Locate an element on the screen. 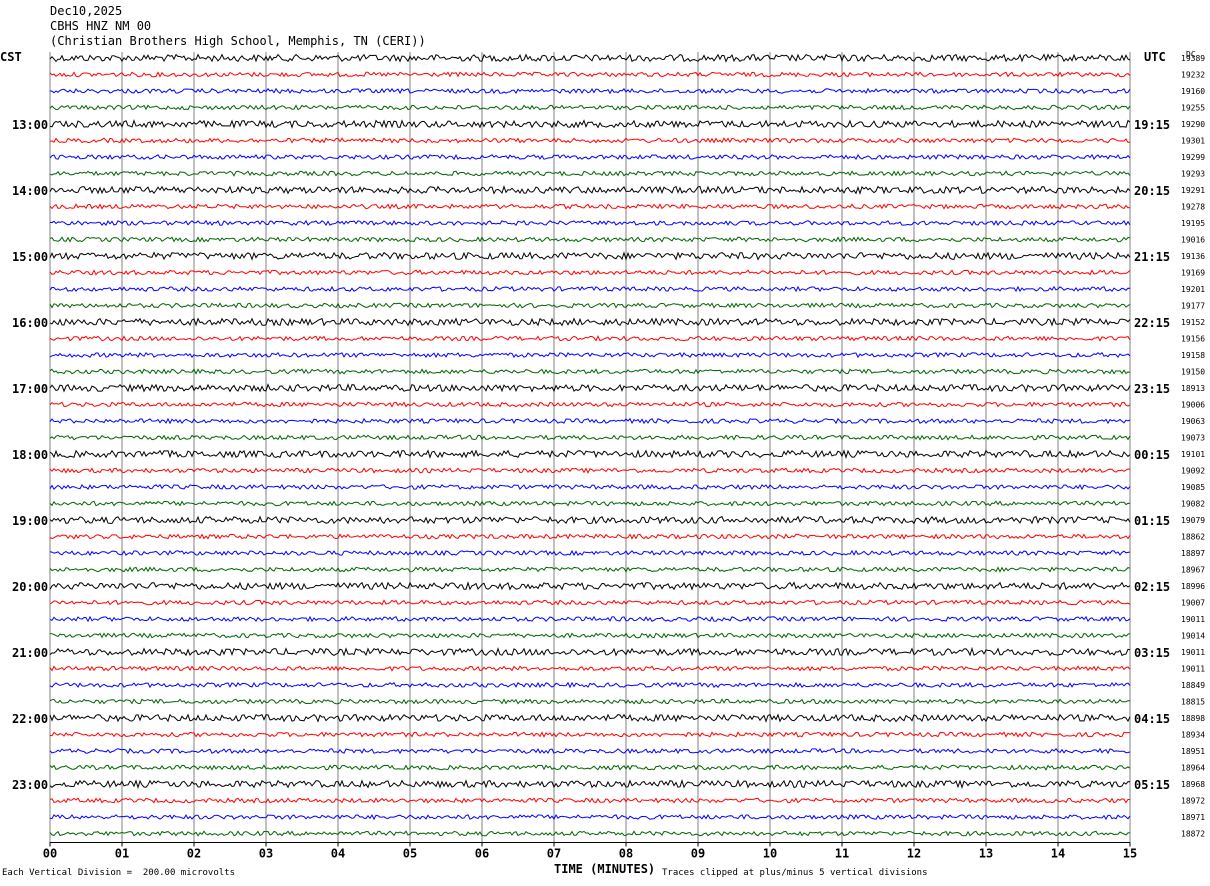  dc-offset-label-11: 19016 is located at coordinates (1193, 240).